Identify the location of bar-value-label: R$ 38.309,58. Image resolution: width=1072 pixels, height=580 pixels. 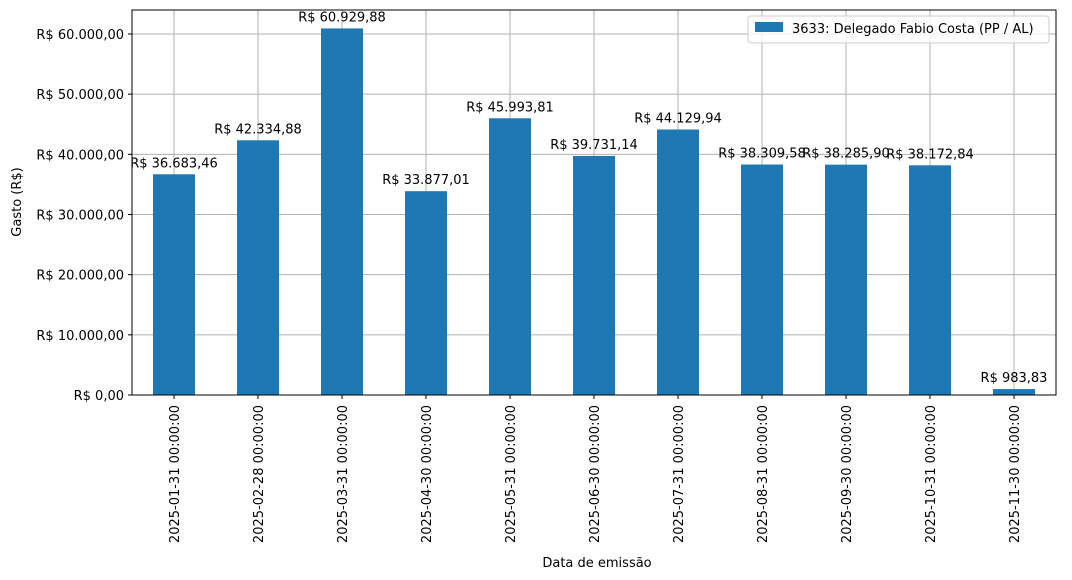
(762, 154).